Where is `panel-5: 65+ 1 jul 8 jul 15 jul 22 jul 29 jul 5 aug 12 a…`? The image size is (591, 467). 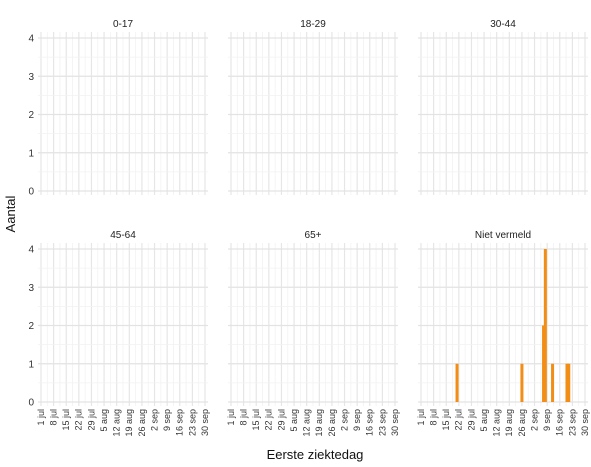
panel-5: 65+ 1 jul 8 jul 15 jul 22 jul 29 jul 5 aug 12 a… is located at coordinates (313, 333).